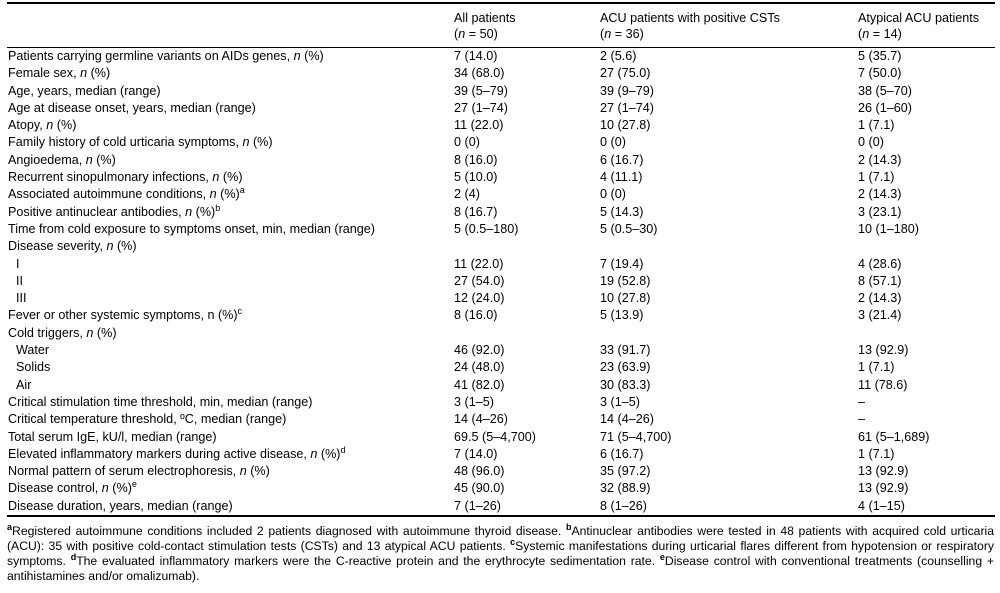 This screenshot has height=593, width=1000. What do you see at coordinates (479, 280) in the screenshot?
I see `cell-value: 27 (54.0)` at bounding box center [479, 280].